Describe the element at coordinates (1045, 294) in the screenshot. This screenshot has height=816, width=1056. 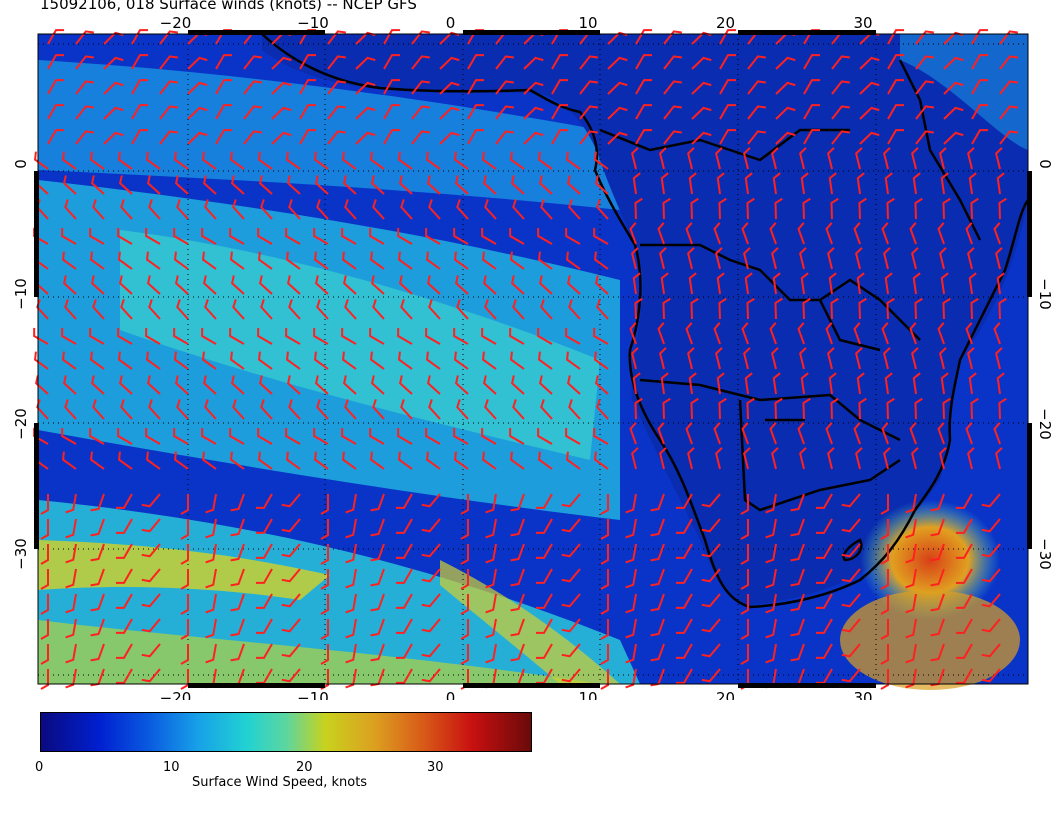
I see `lat-tick-label-right: −10` at that location.